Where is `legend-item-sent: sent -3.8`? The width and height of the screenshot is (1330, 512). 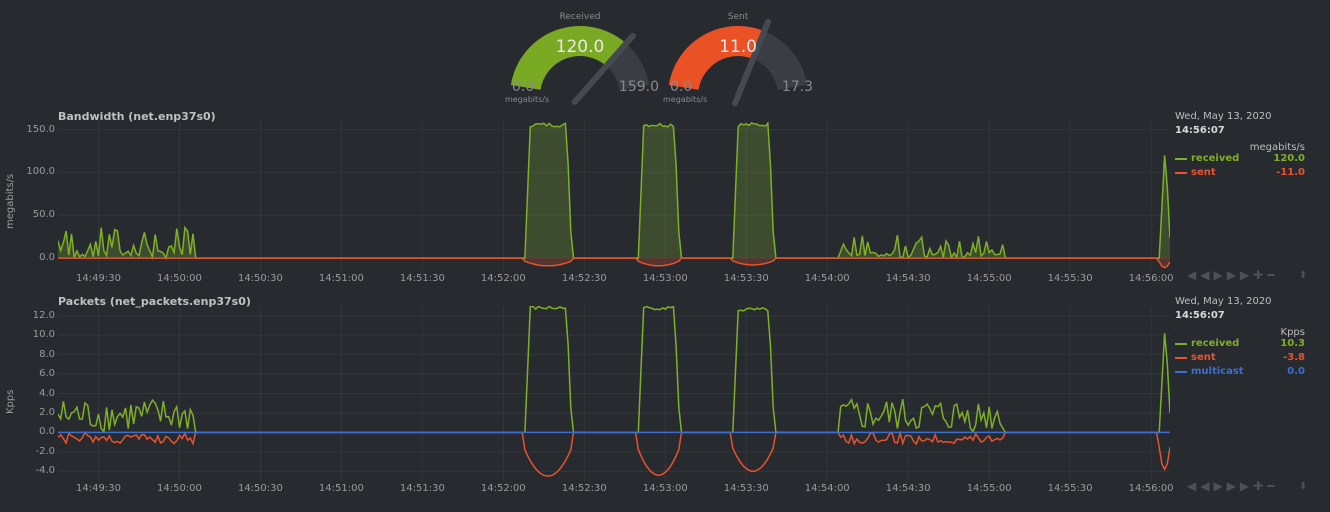 legend-item-sent: sent -3.8 is located at coordinates (1240, 359).